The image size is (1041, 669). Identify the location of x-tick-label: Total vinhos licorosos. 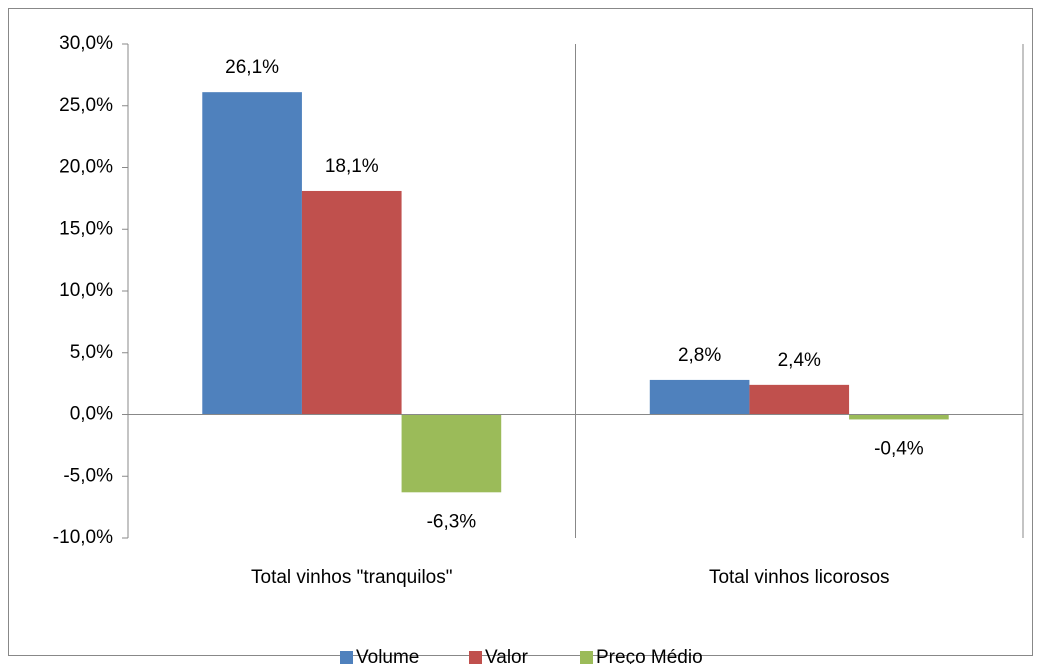
(799, 577).